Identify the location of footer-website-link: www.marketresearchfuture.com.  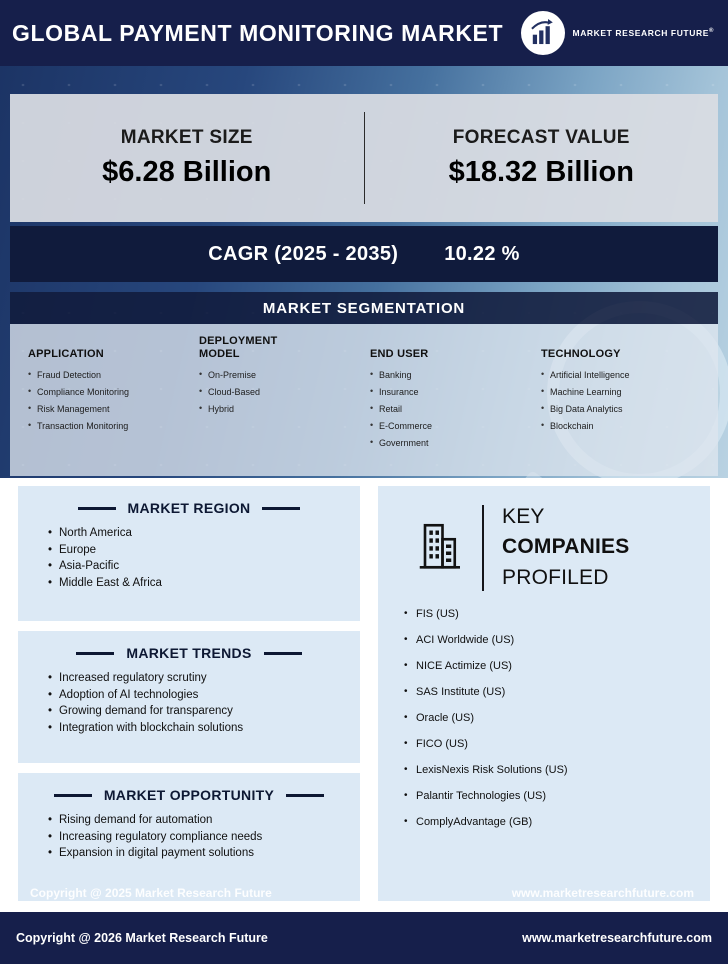
(617, 938).